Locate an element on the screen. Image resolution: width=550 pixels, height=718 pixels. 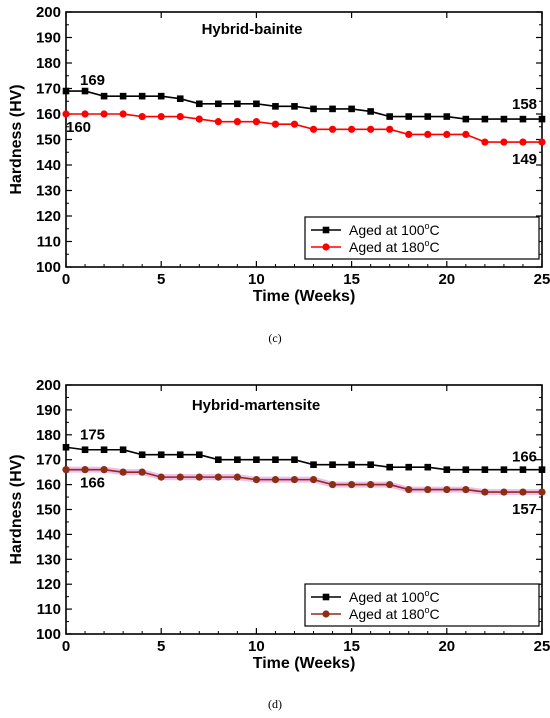
x-tick-label: 20 is located at coordinates (446, 646).